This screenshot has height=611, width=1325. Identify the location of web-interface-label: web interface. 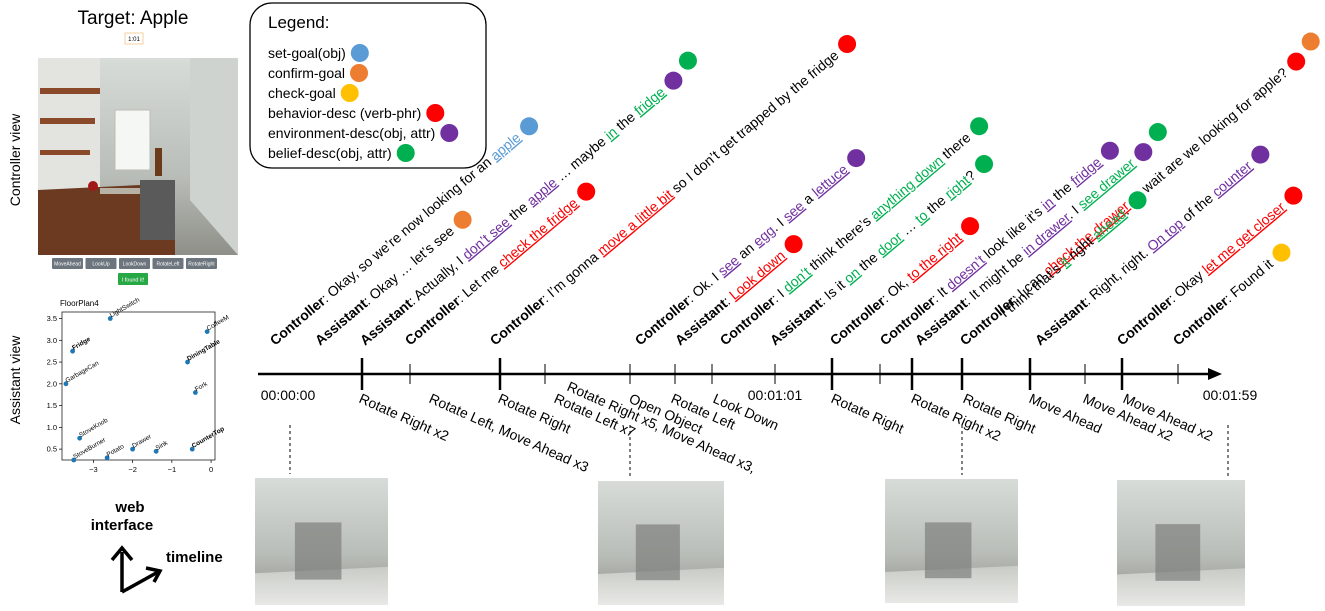
(122, 516).